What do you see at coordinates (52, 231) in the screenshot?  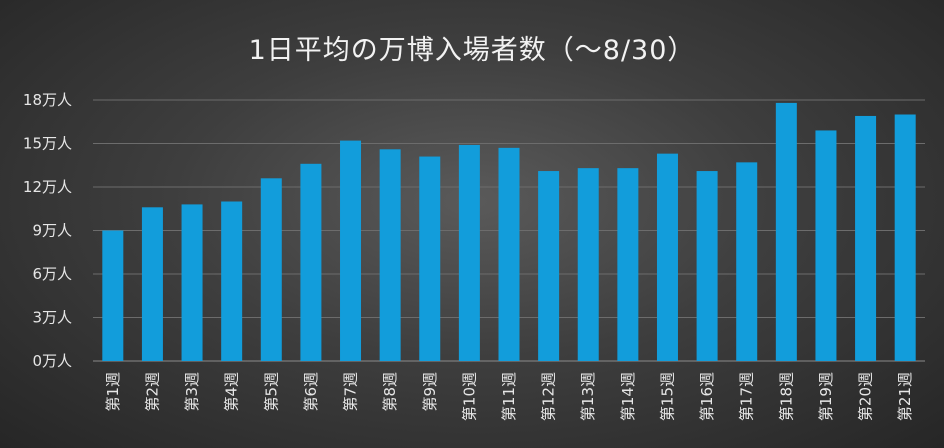 I see `y-tick-label: 9万人` at bounding box center [52, 231].